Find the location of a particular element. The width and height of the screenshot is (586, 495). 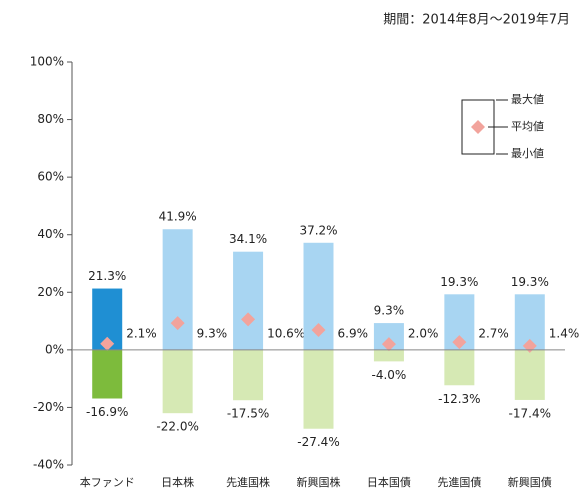

x-tick-label: 本ファンド is located at coordinates (107, 482).